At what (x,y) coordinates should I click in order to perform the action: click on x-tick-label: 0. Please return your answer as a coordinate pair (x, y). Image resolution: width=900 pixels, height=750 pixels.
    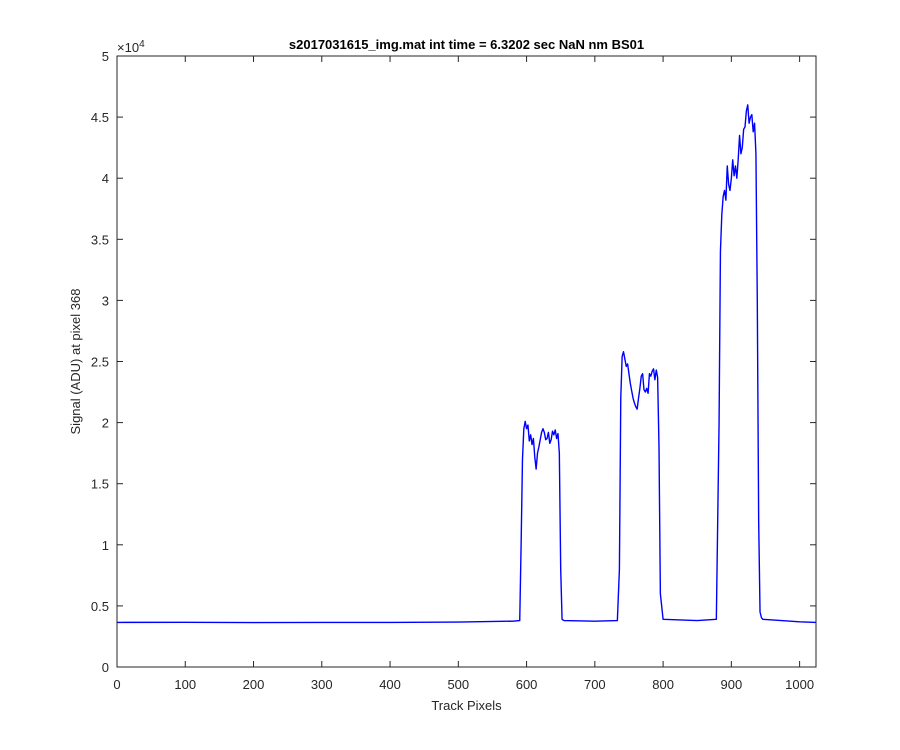
    Looking at the image, I should click on (116, 684).